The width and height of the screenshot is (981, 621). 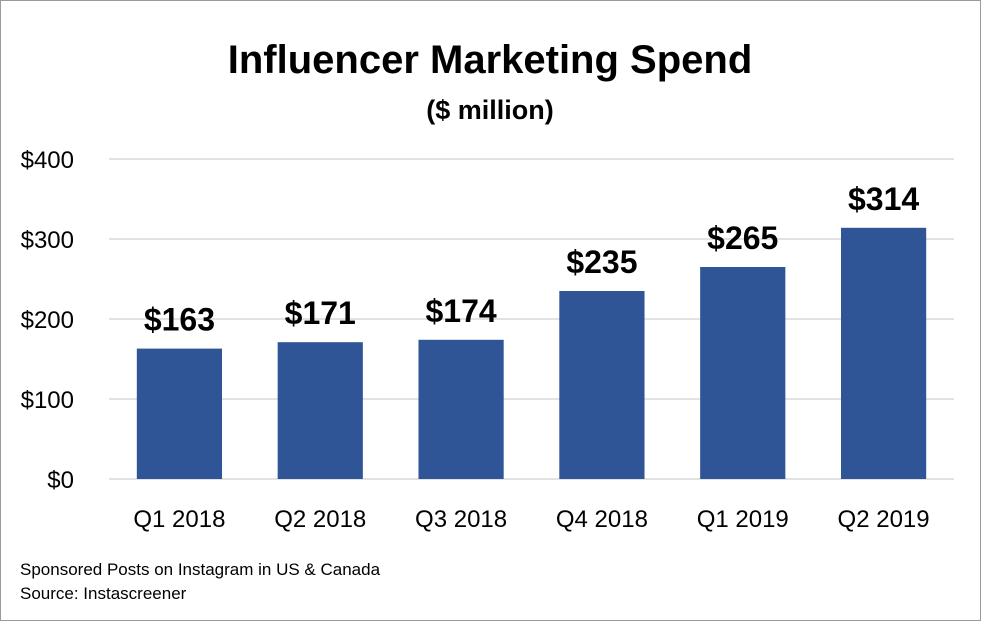 What do you see at coordinates (742, 238) in the screenshot?
I see `data-label: $265` at bounding box center [742, 238].